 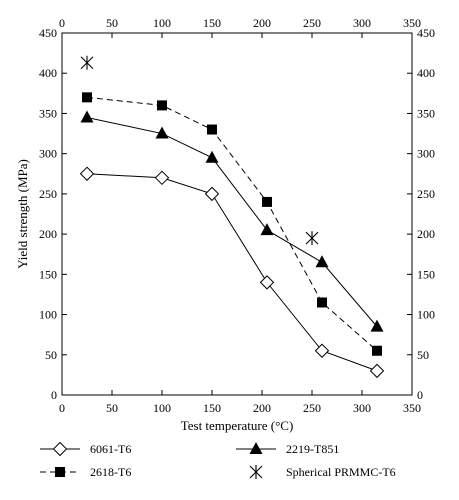 What do you see at coordinates (312, 23) in the screenshot?
I see `x-tick-label-top: 250` at bounding box center [312, 23].